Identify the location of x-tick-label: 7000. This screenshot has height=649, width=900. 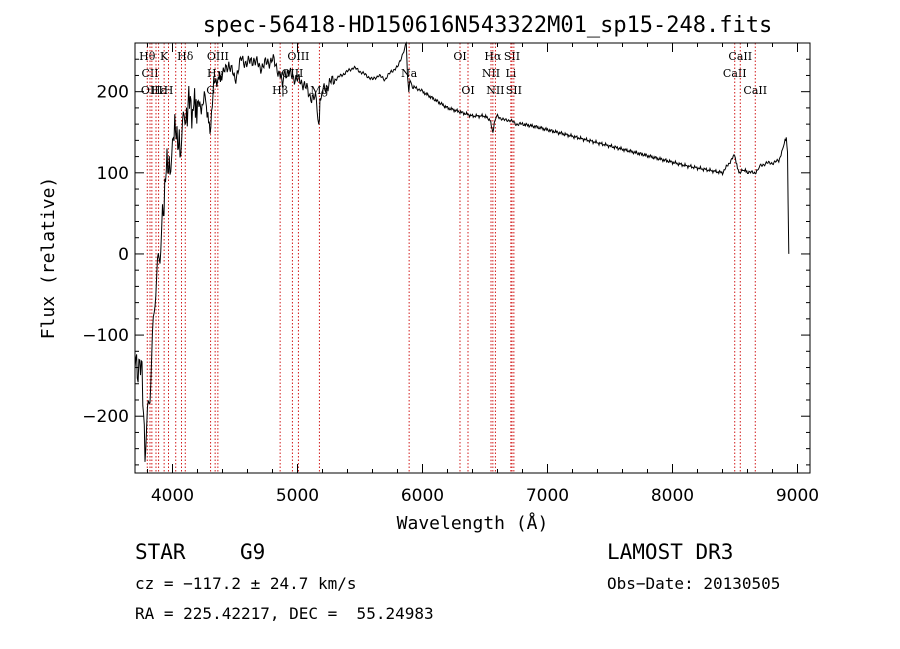
(547, 496).